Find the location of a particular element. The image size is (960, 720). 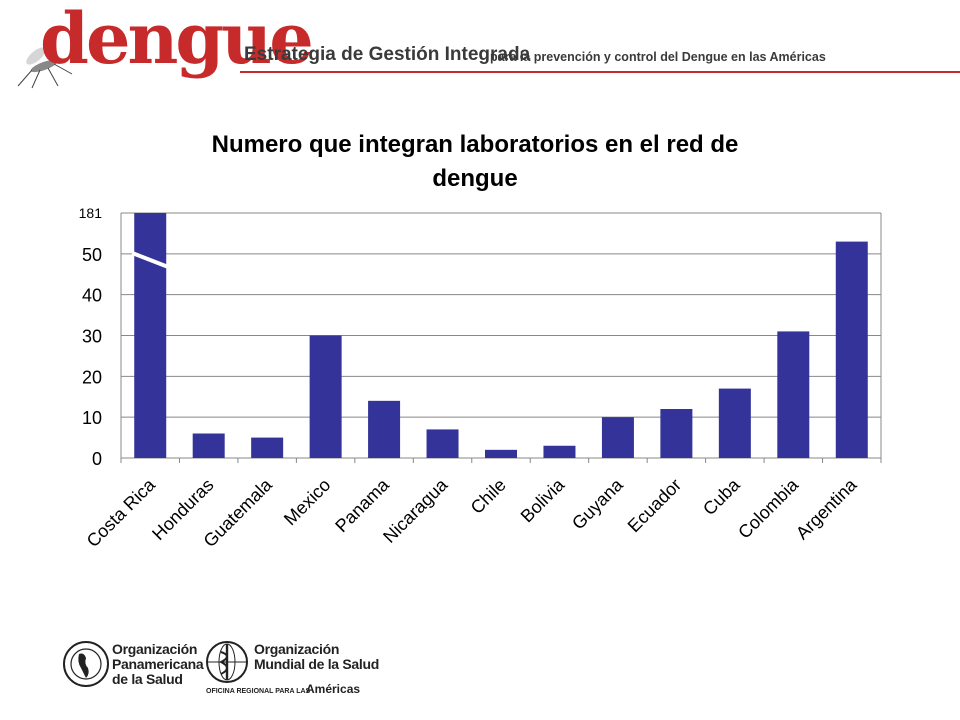

y-tick-label: 20 is located at coordinates (92, 377).